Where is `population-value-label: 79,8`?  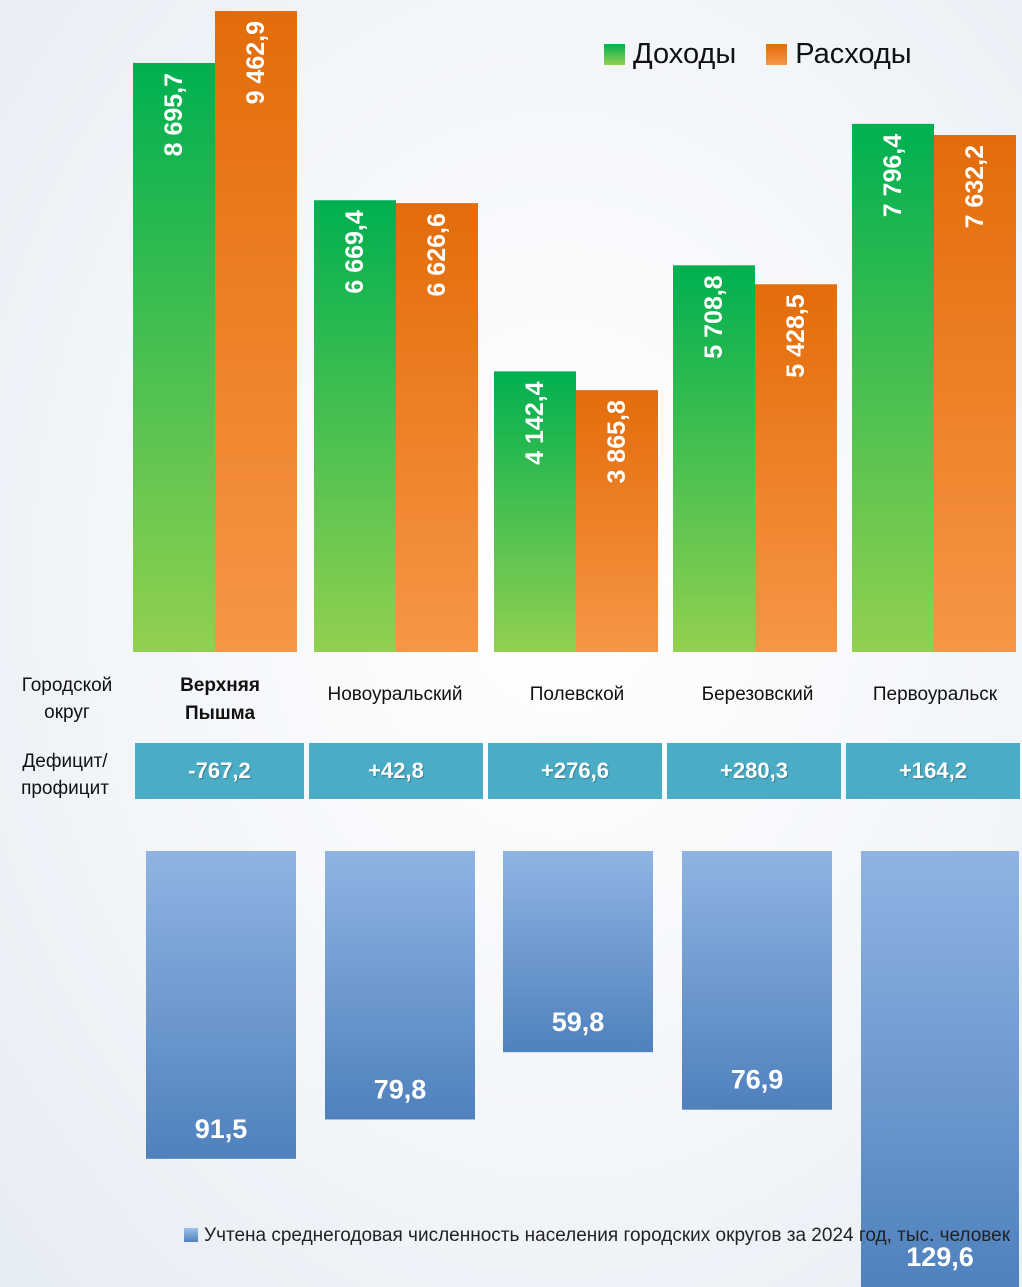 population-value-label: 79,8 is located at coordinates (400, 1089).